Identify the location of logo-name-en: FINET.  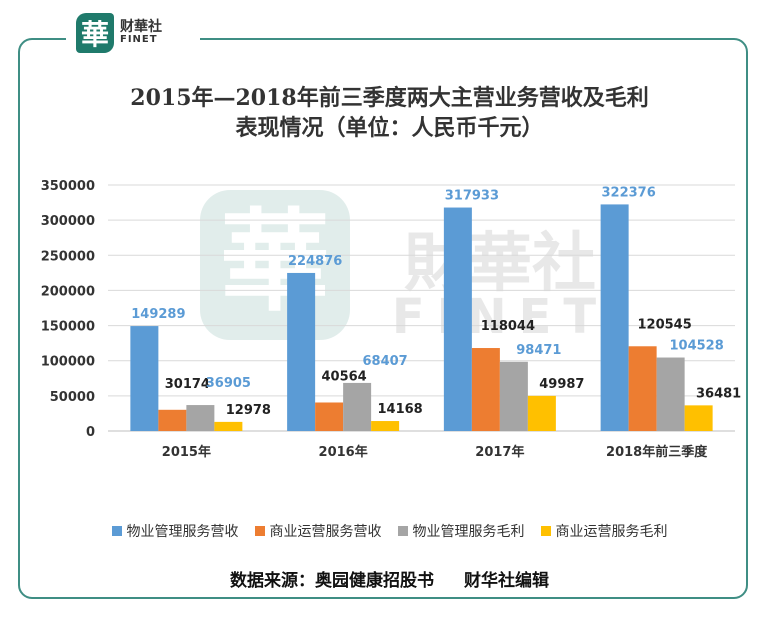
(139, 40).